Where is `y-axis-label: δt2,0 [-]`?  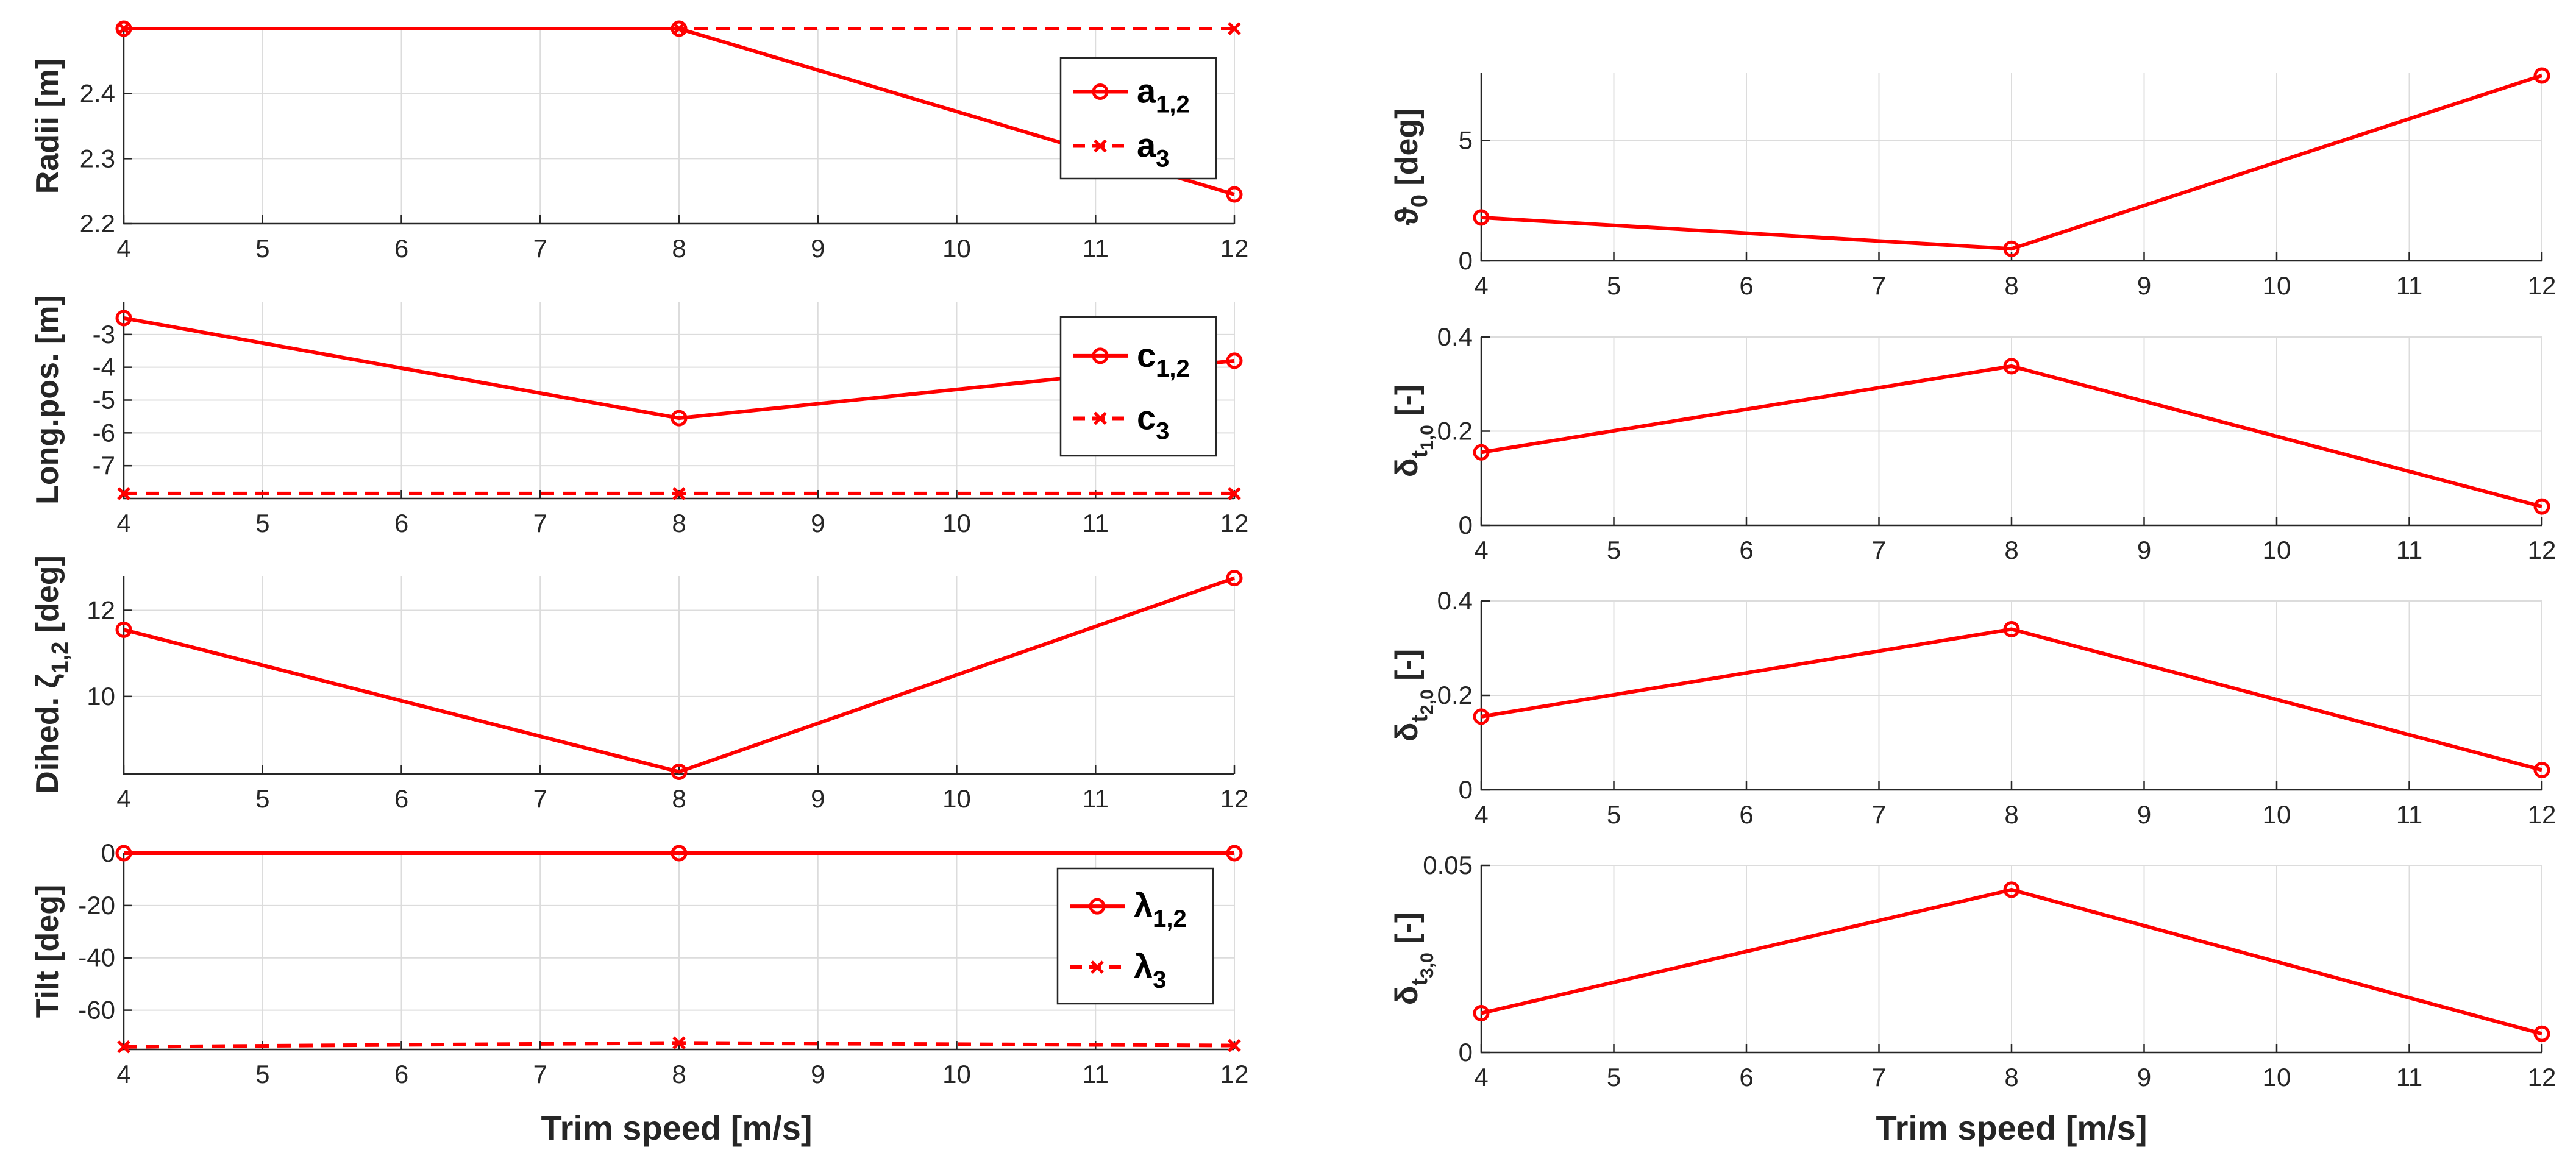 y-axis-label: δt2,0 [-] is located at coordinates (1413, 695).